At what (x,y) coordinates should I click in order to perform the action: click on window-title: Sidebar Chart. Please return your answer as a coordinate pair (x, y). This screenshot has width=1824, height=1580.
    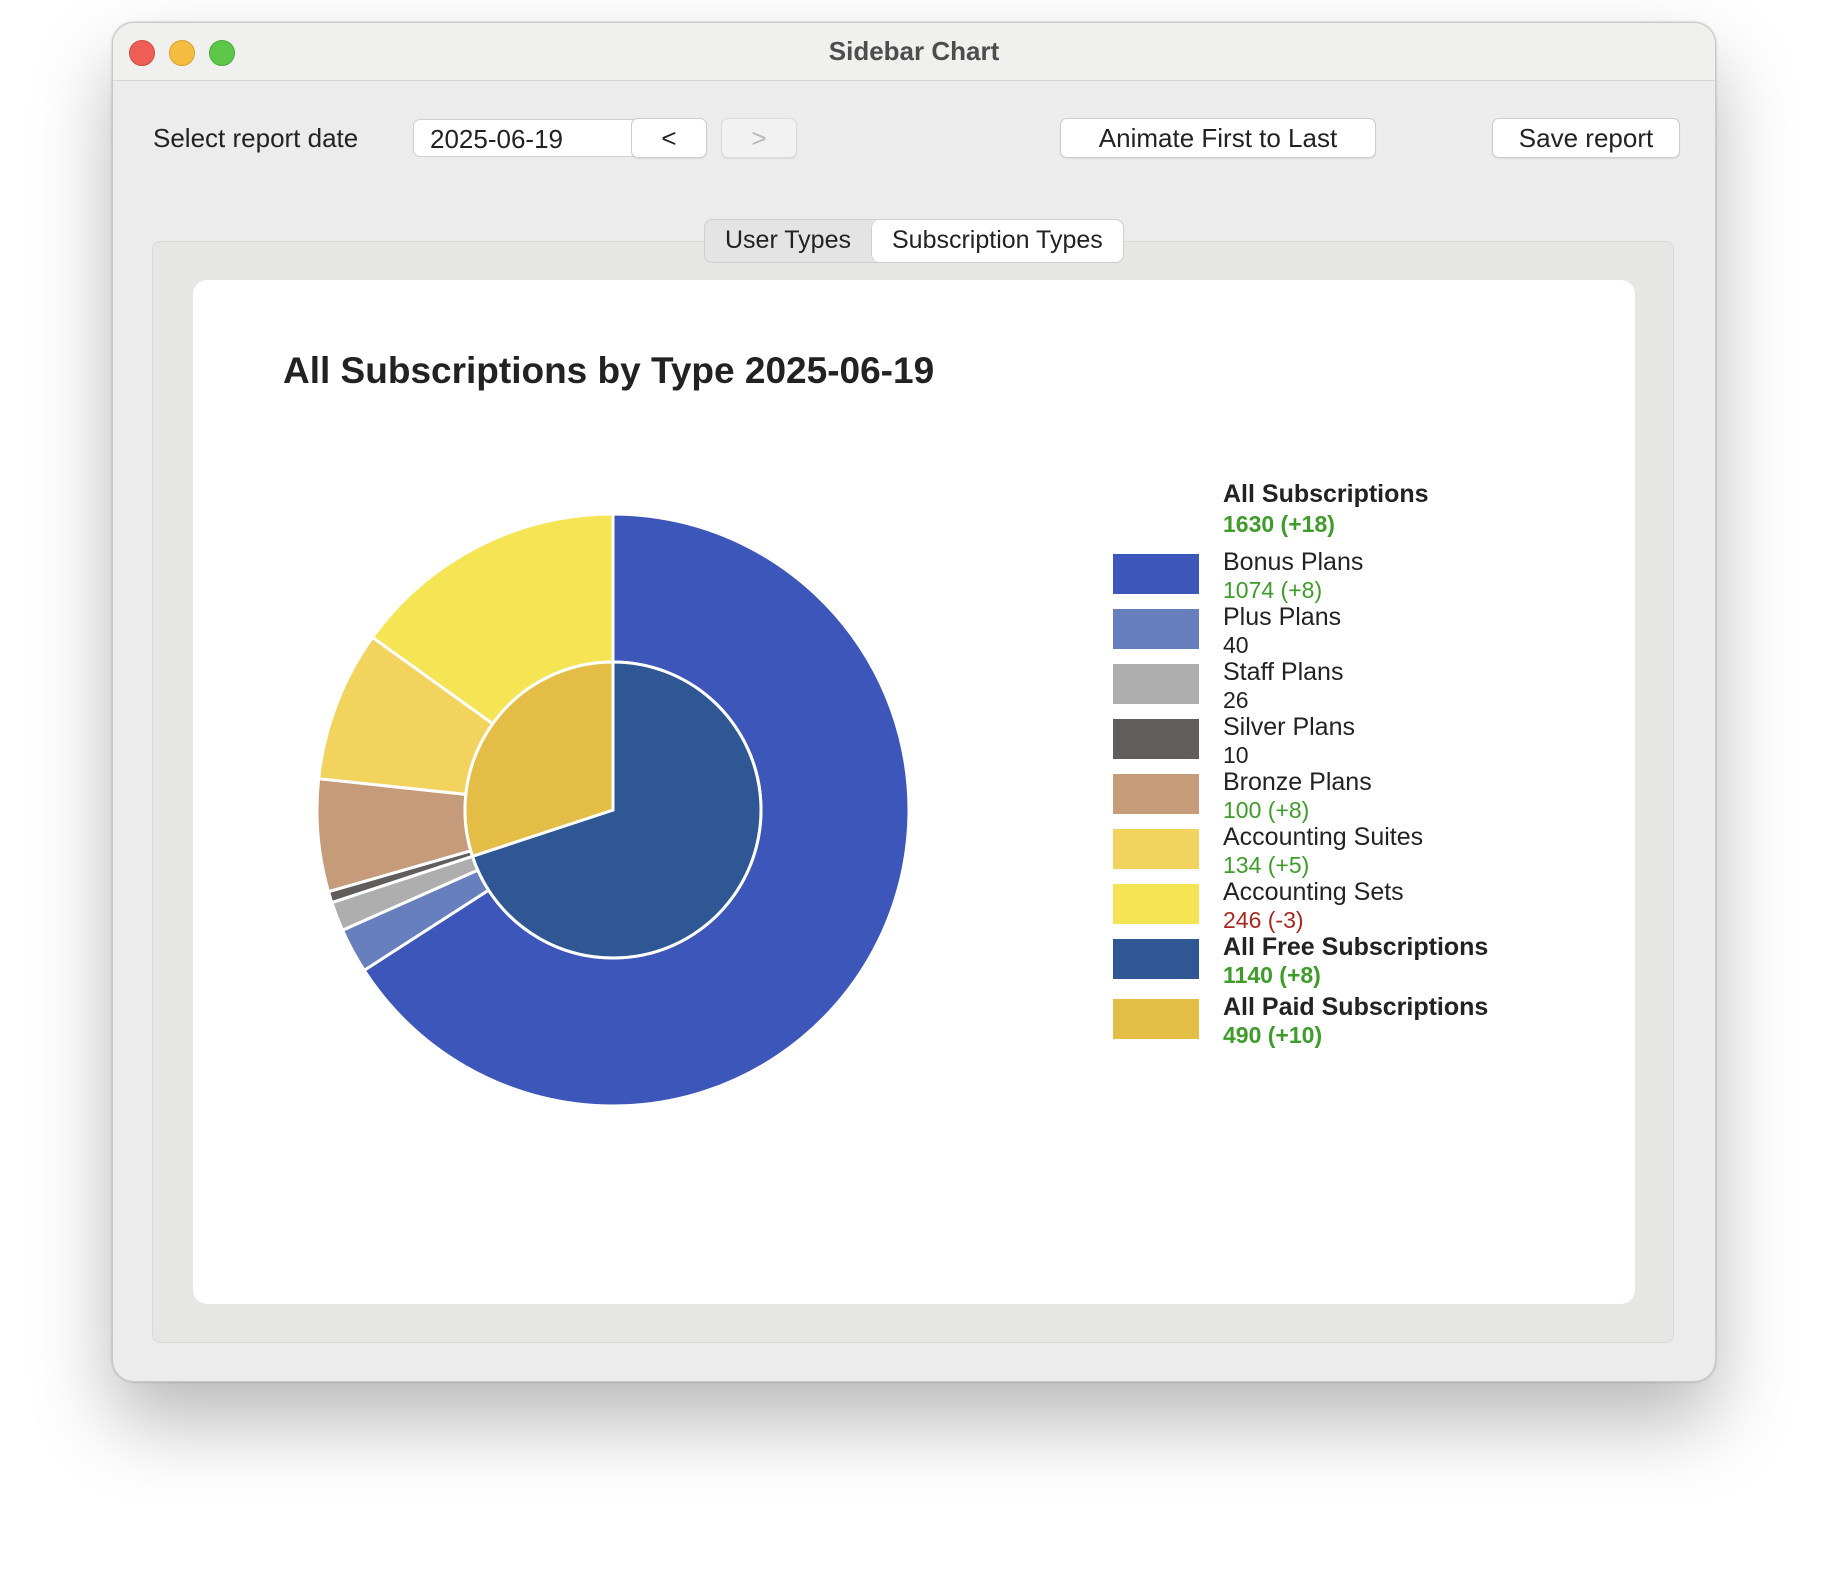
    Looking at the image, I should click on (914, 51).